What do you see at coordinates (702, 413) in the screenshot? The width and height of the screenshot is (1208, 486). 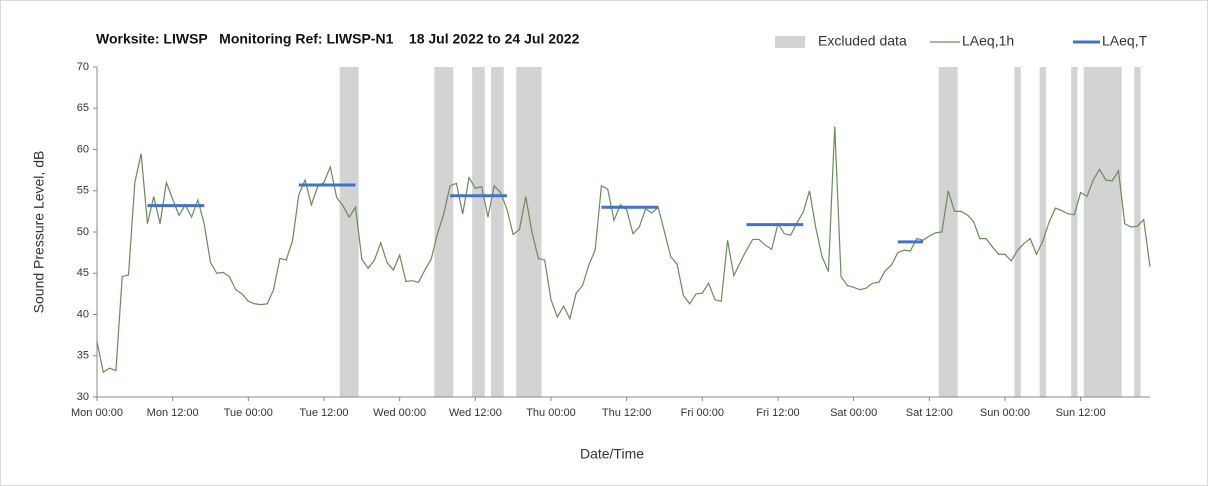 I see `x-tick-label: Fri 00:00` at bounding box center [702, 413].